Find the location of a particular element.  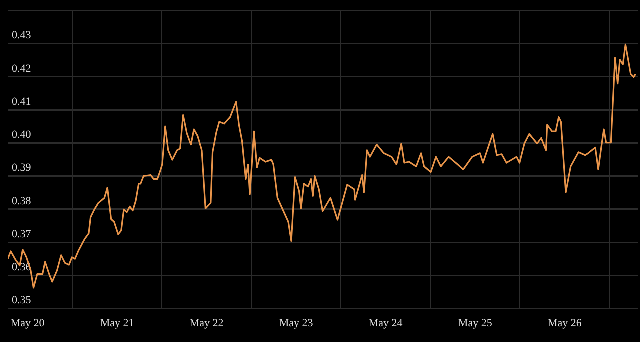

x-tick-label: May 26 is located at coordinates (565, 323).